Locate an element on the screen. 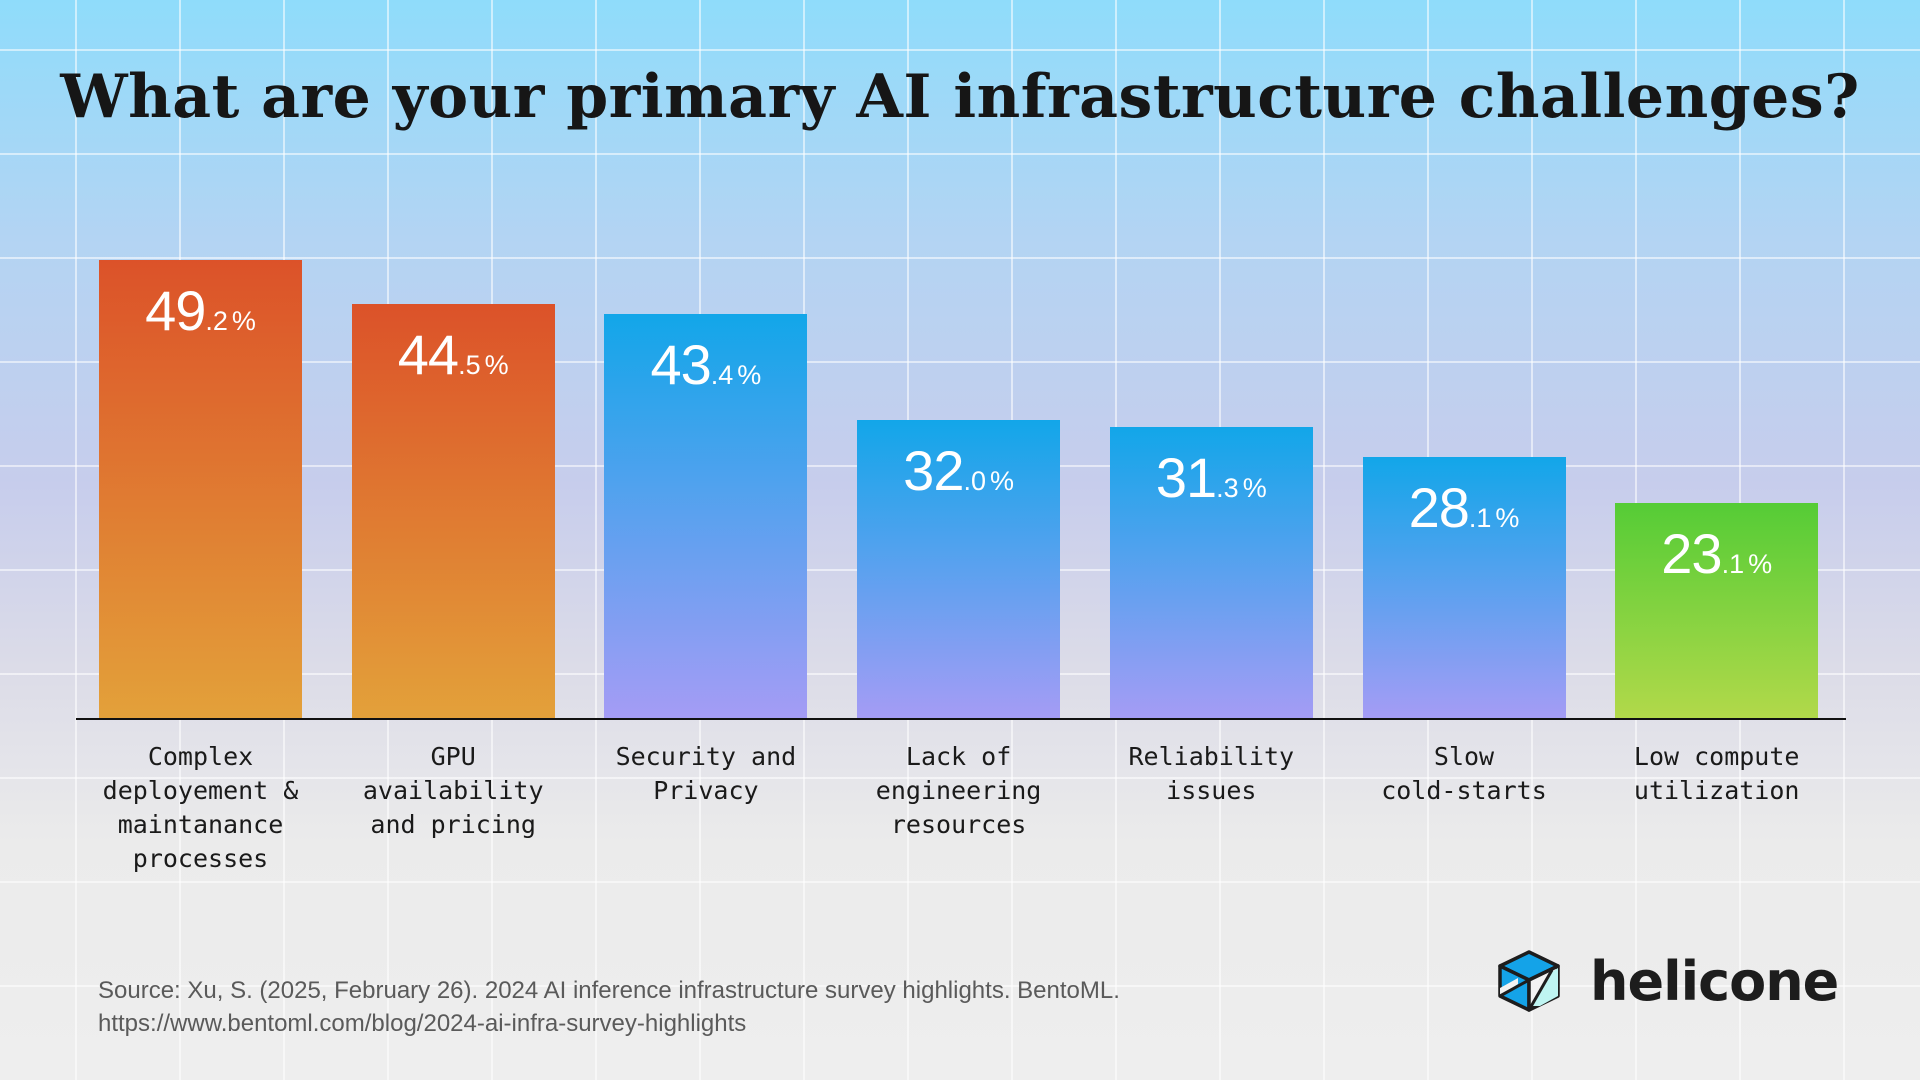  category-label-line: Lack of is located at coordinates (958, 756).